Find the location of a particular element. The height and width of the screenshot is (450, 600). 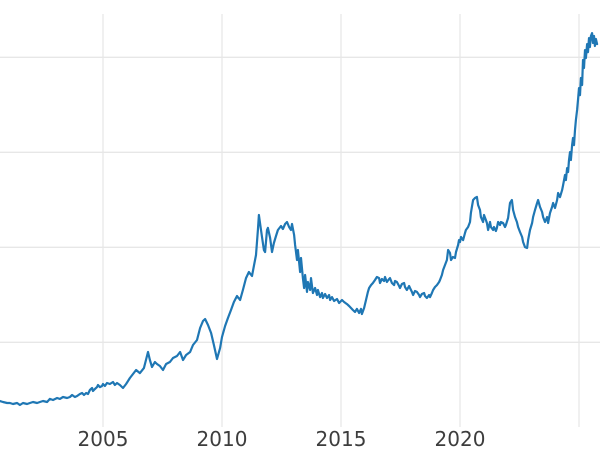

x-axis-tick-labels: 2005 2010 2015 2020 is located at coordinates (282, 438).